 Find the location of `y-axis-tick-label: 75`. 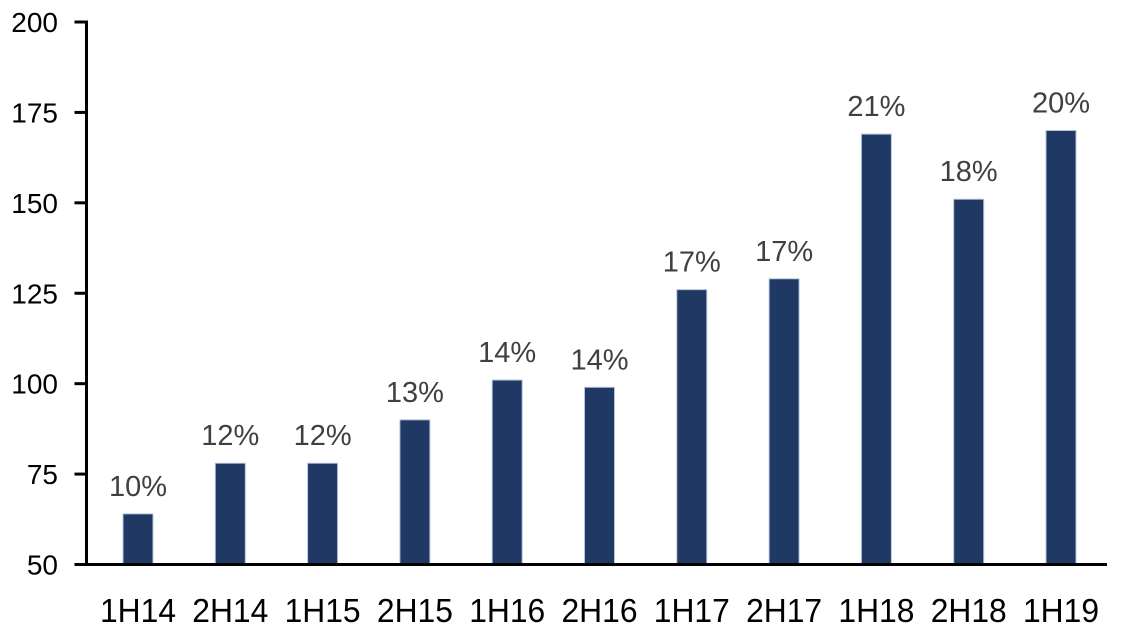

y-axis-tick-label: 75 is located at coordinates (42, 474).